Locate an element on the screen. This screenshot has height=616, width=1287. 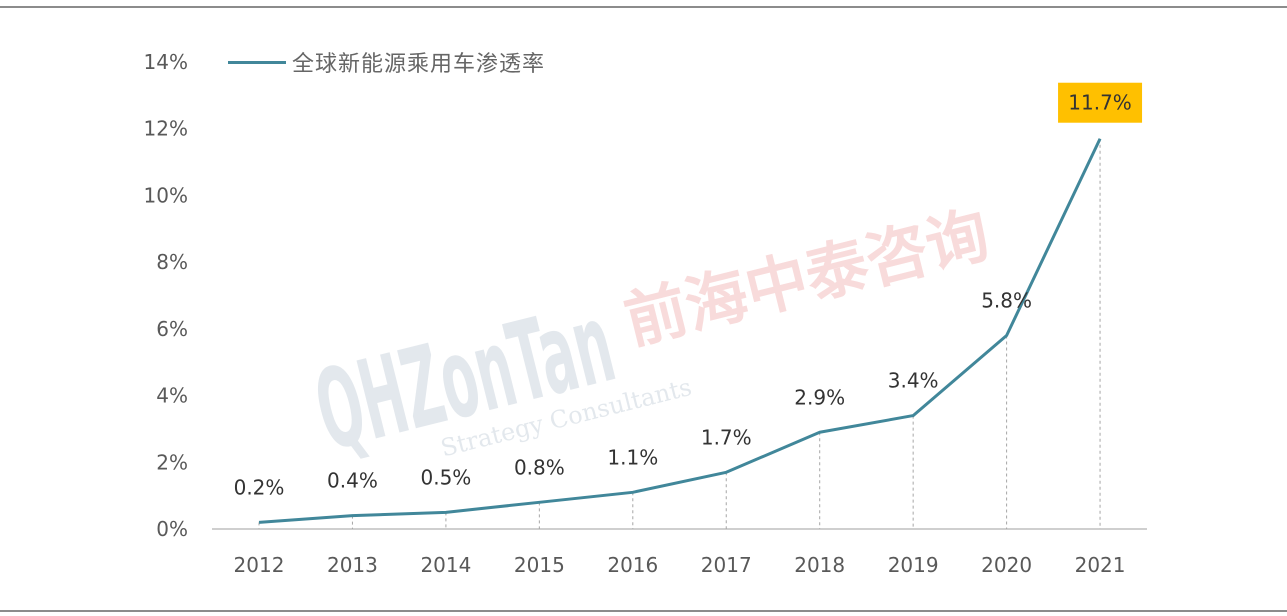
y-tick-label: 14% is located at coordinates (166, 62).